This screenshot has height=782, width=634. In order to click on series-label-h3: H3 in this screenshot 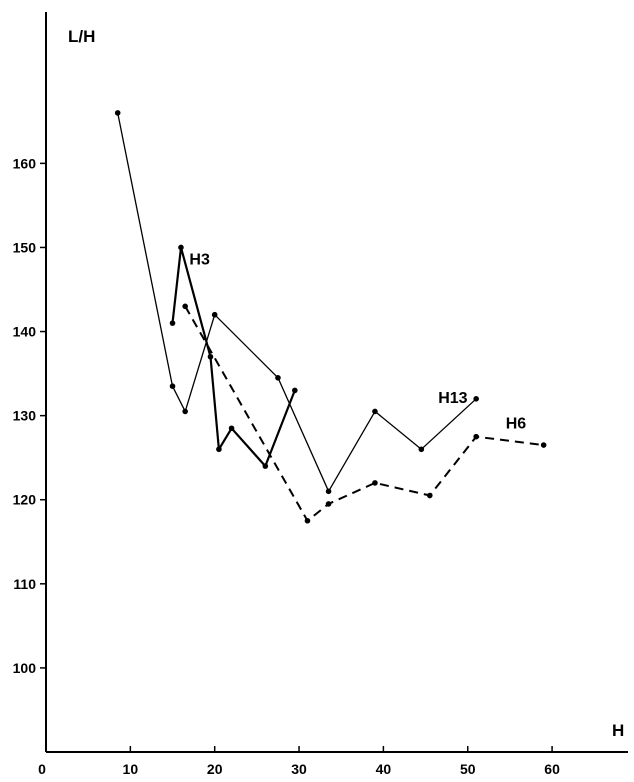, I will do `click(199, 259)`.